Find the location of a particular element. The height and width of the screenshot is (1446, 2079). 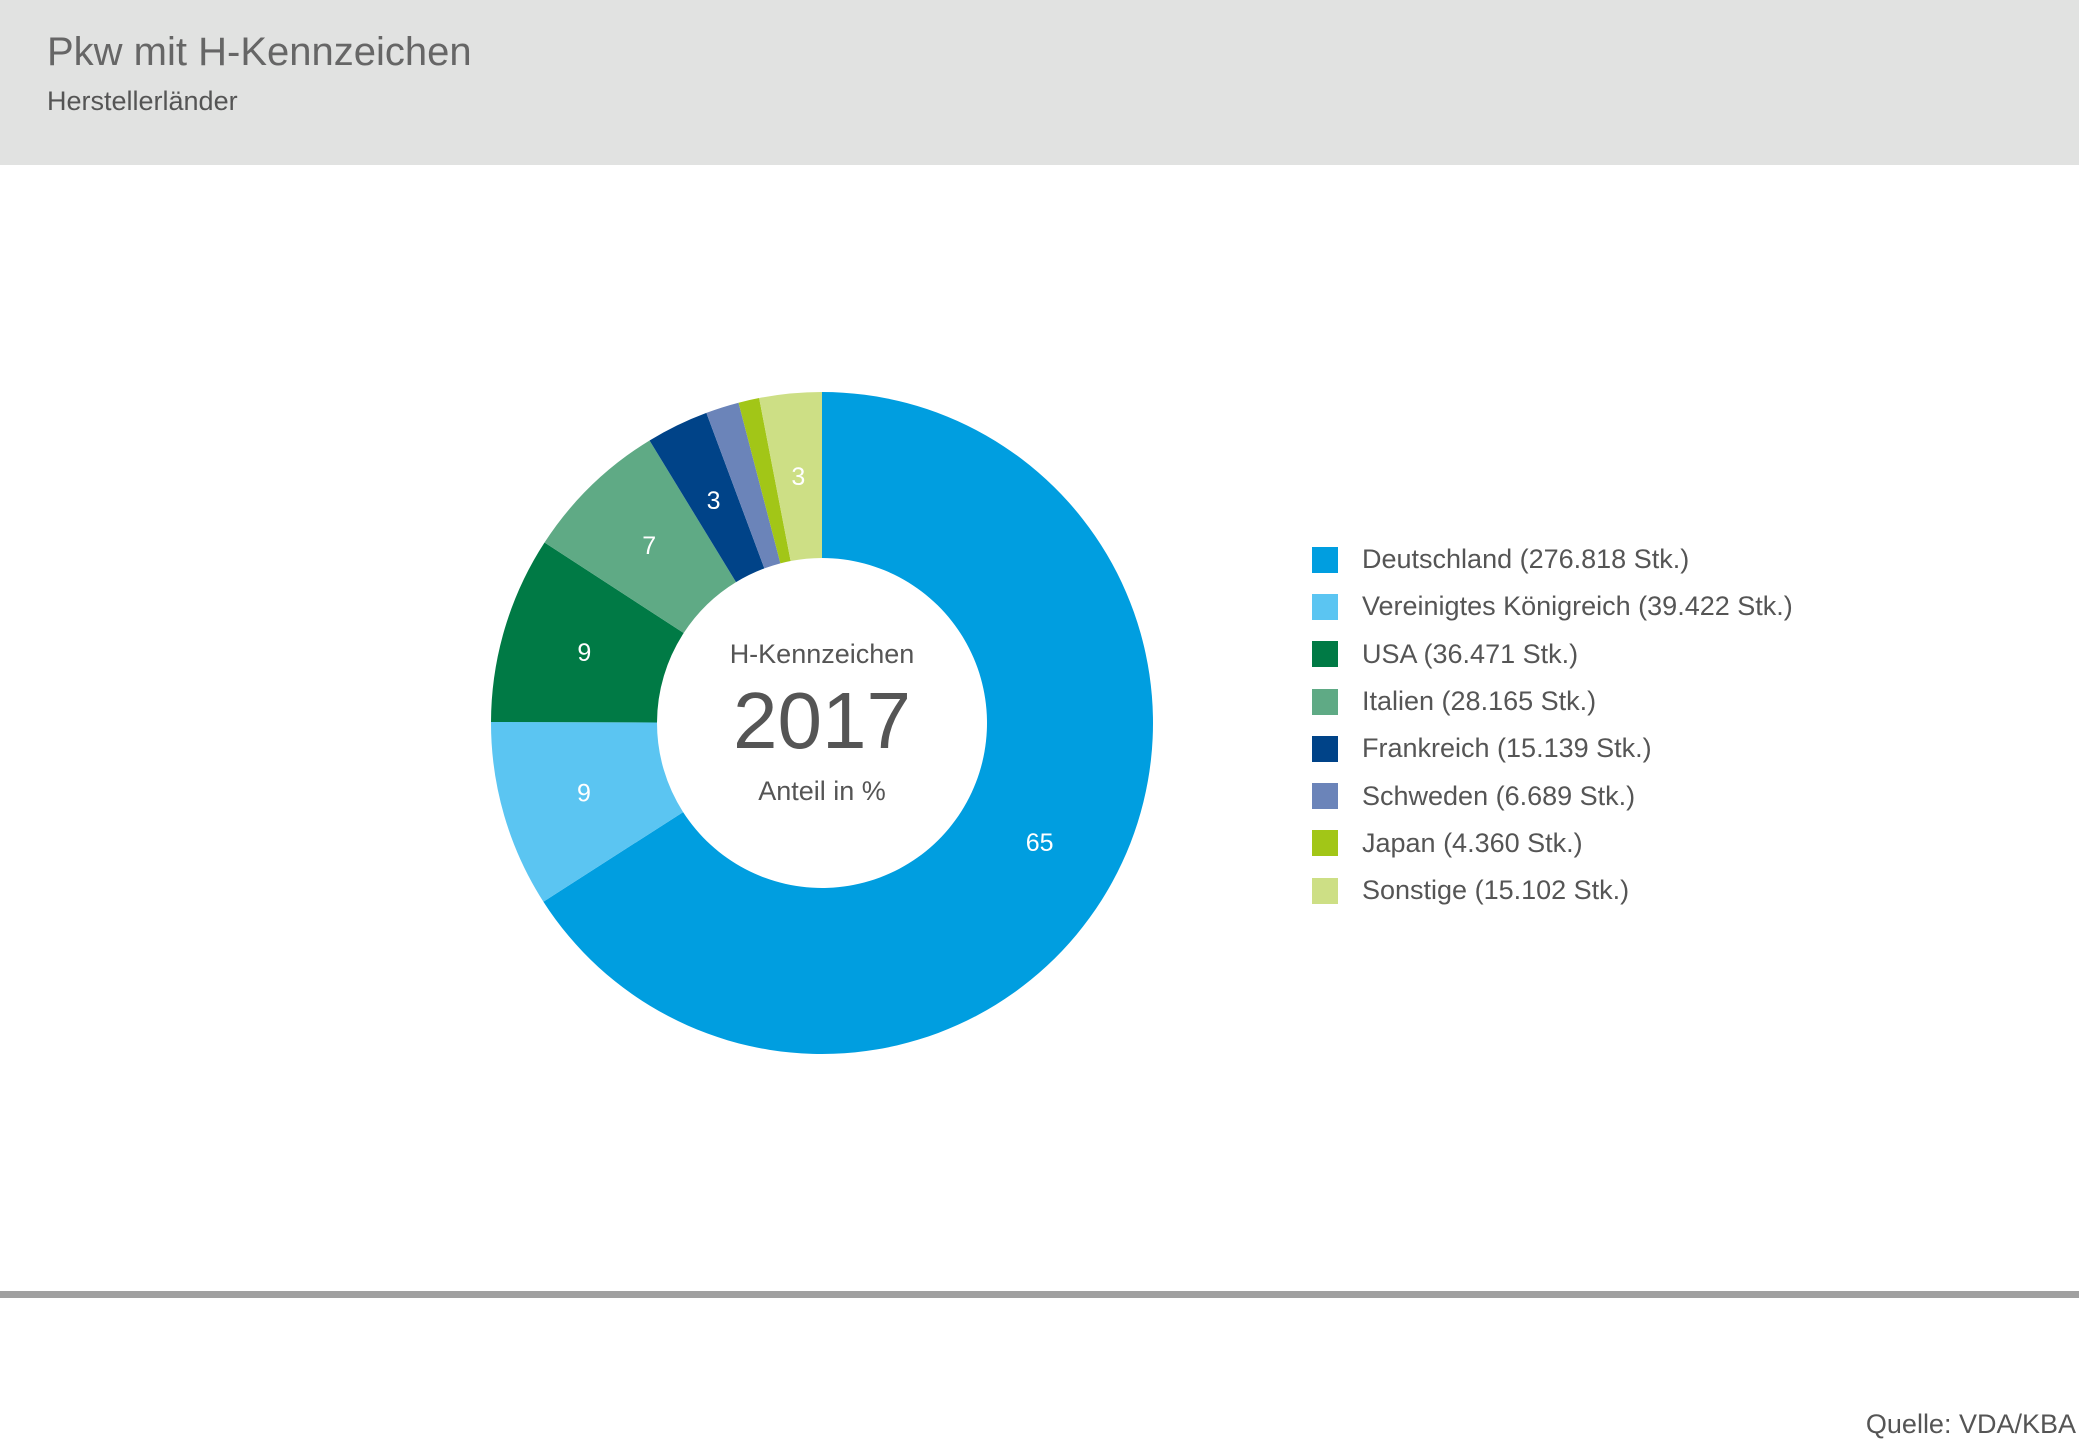

legend-item: Sonstige (15.102 Stk.) is located at coordinates (1552, 890).